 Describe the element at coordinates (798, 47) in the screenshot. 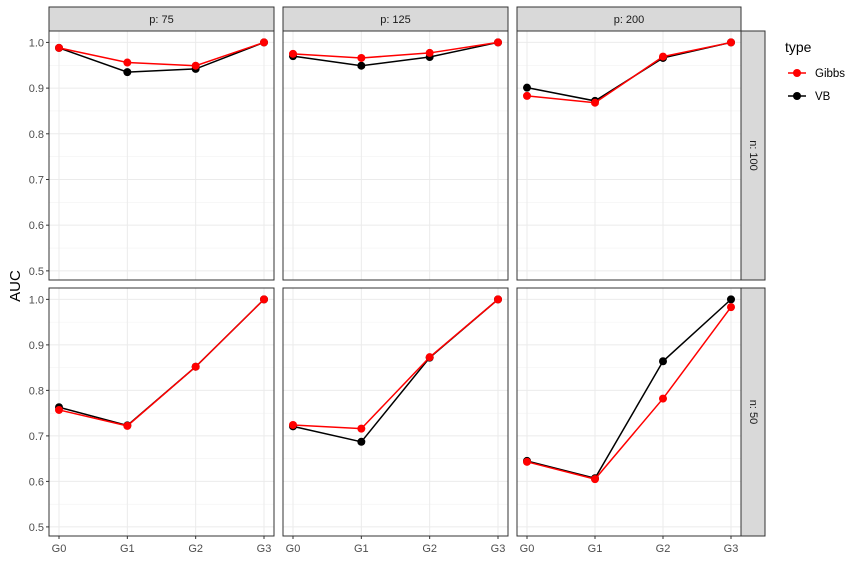

I see `legend-title: type` at that location.